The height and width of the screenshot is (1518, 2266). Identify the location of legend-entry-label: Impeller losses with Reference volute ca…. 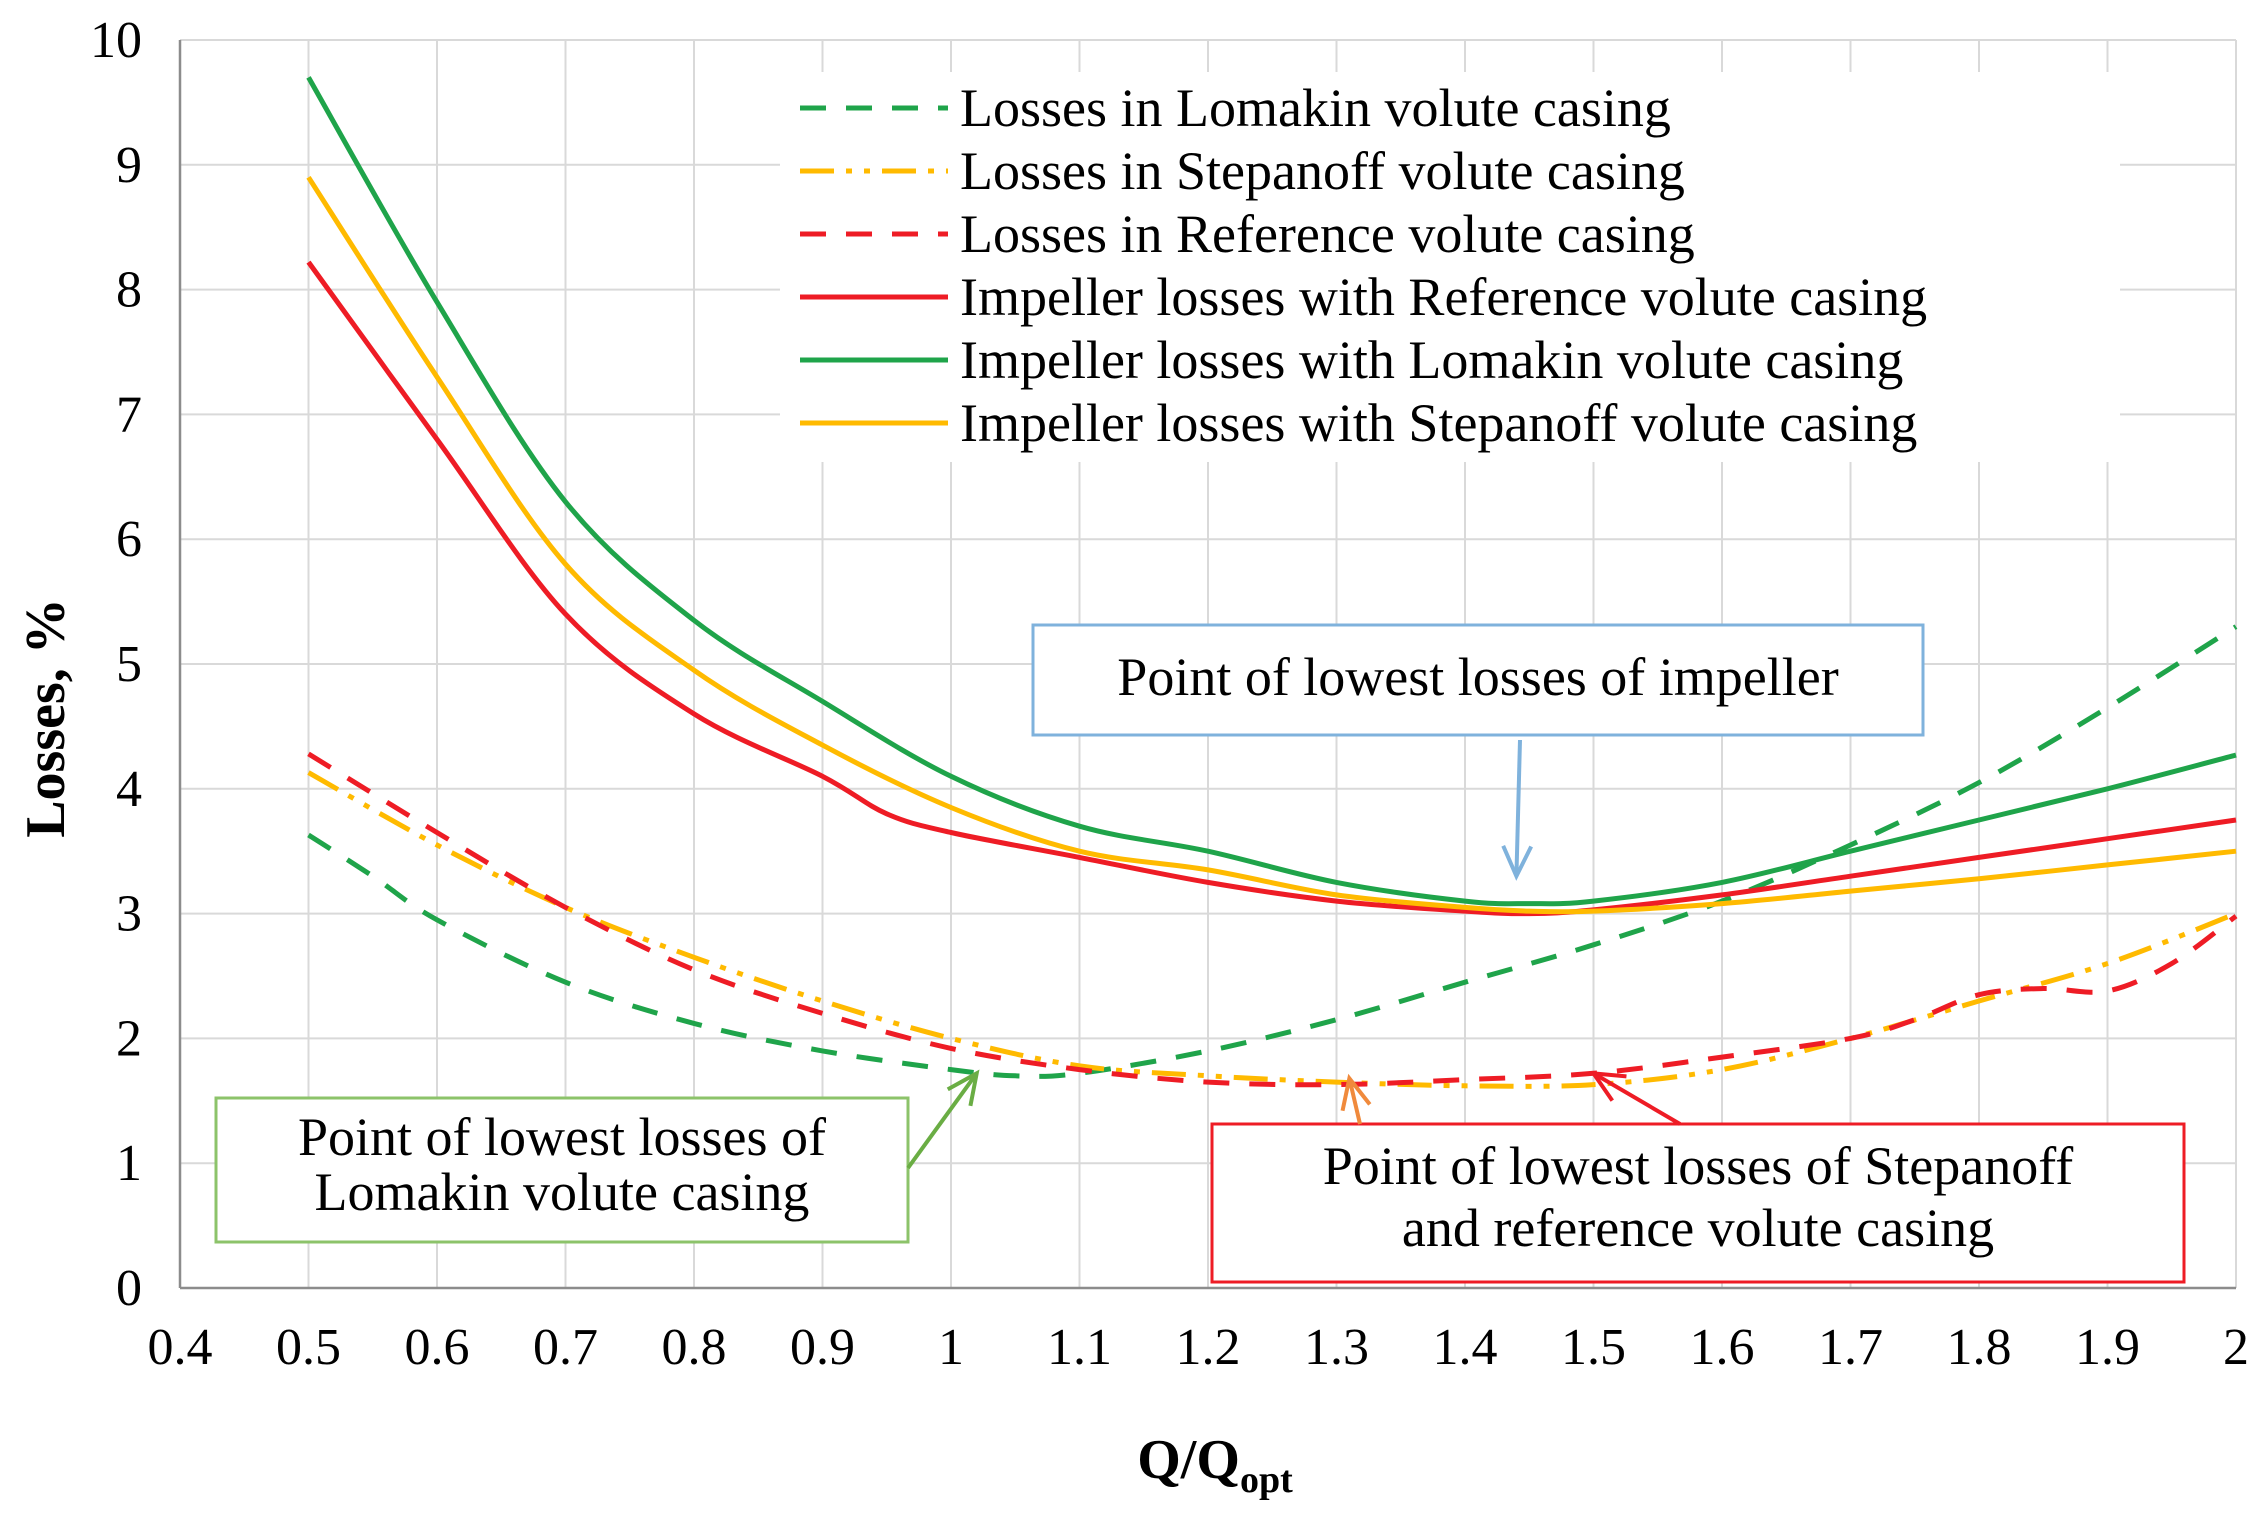
(1443, 297).